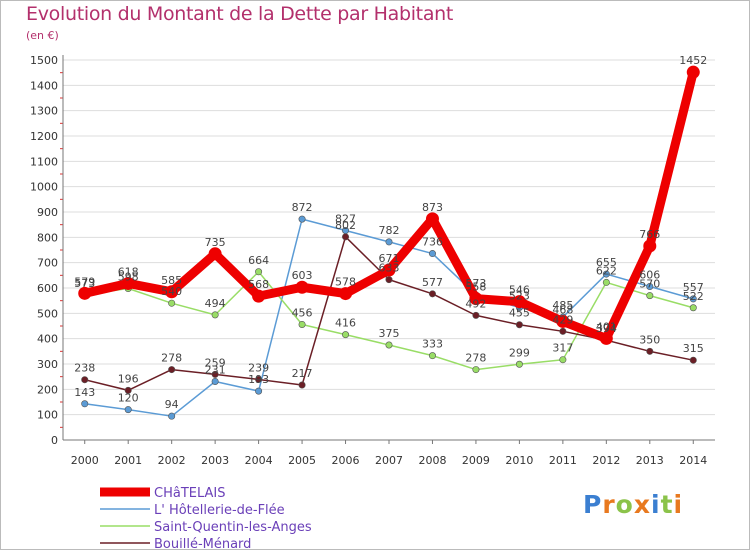 This screenshot has width=750, height=550. What do you see at coordinates (215, 242) in the screenshot?
I see `data-label: 735` at bounding box center [215, 242].